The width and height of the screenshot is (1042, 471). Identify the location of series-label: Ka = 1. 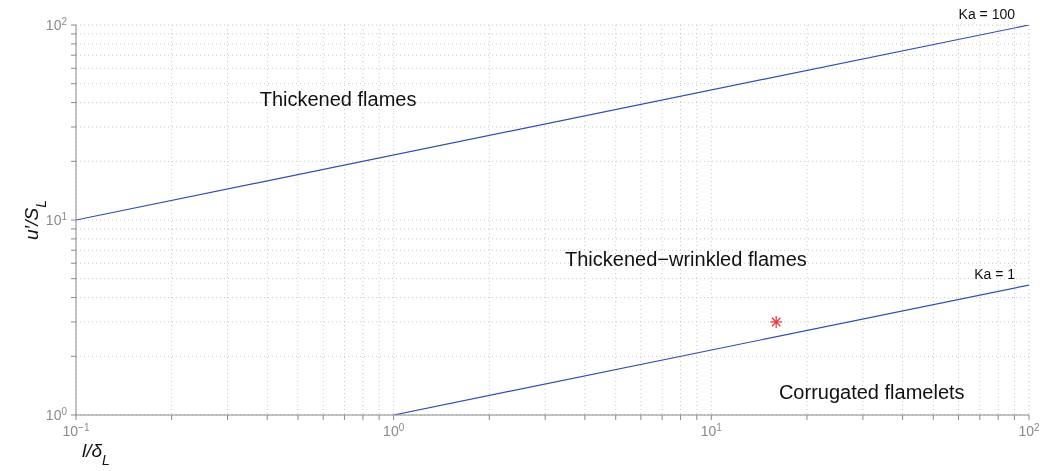
(995, 274).